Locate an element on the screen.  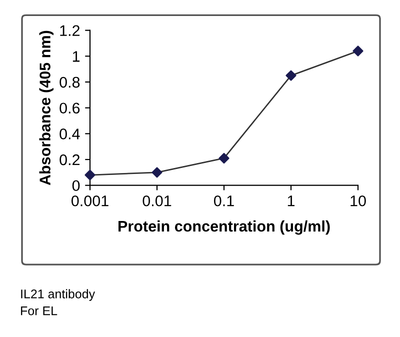
y-tick-label: 1.2 is located at coordinates (70, 30).